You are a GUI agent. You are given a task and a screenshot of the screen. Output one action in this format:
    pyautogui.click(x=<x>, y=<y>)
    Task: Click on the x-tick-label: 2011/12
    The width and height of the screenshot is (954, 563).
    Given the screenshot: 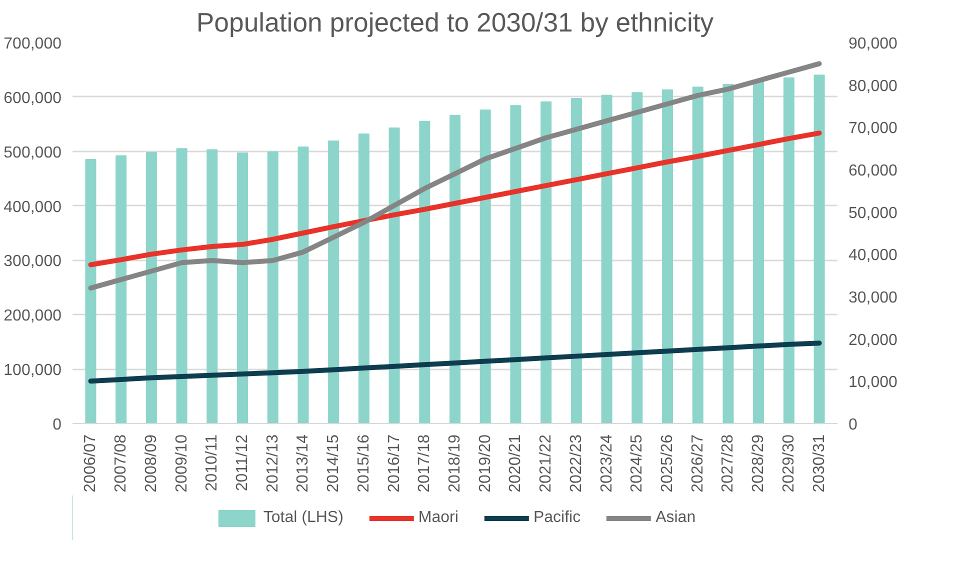 What is the action you would take?
    pyautogui.click(x=242, y=463)
    